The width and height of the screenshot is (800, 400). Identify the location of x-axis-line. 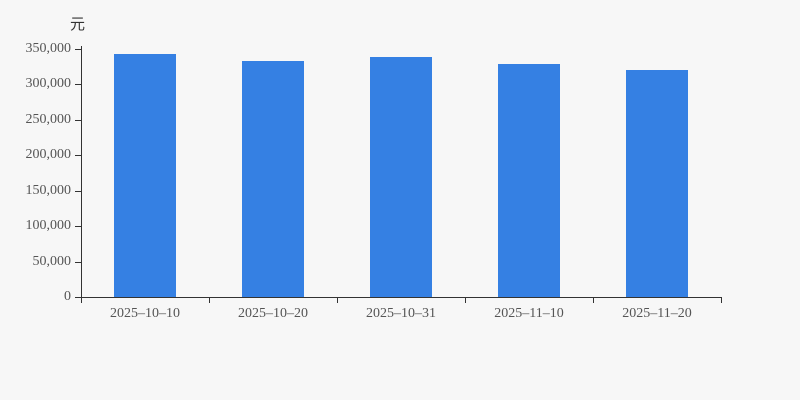
(401, 297).